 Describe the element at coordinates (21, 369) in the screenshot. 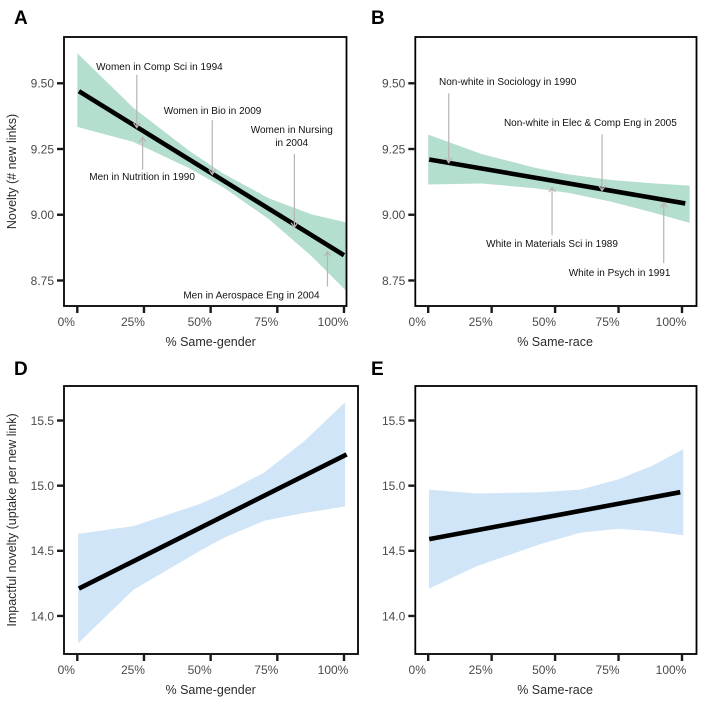

I see `panel-letter: D` at that location.